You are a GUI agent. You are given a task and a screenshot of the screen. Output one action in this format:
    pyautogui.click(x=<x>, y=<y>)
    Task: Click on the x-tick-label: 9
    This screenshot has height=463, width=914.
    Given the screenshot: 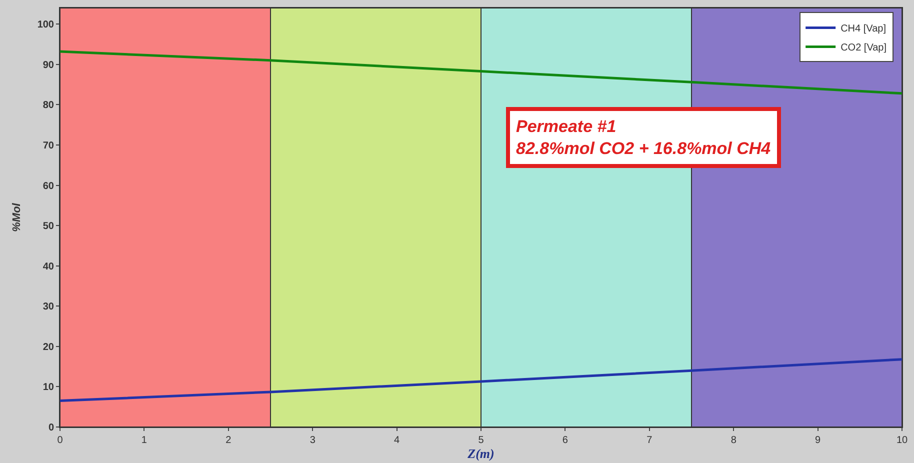 What is the action you would take?
    pyautogui.click(x=818, y=440)
    